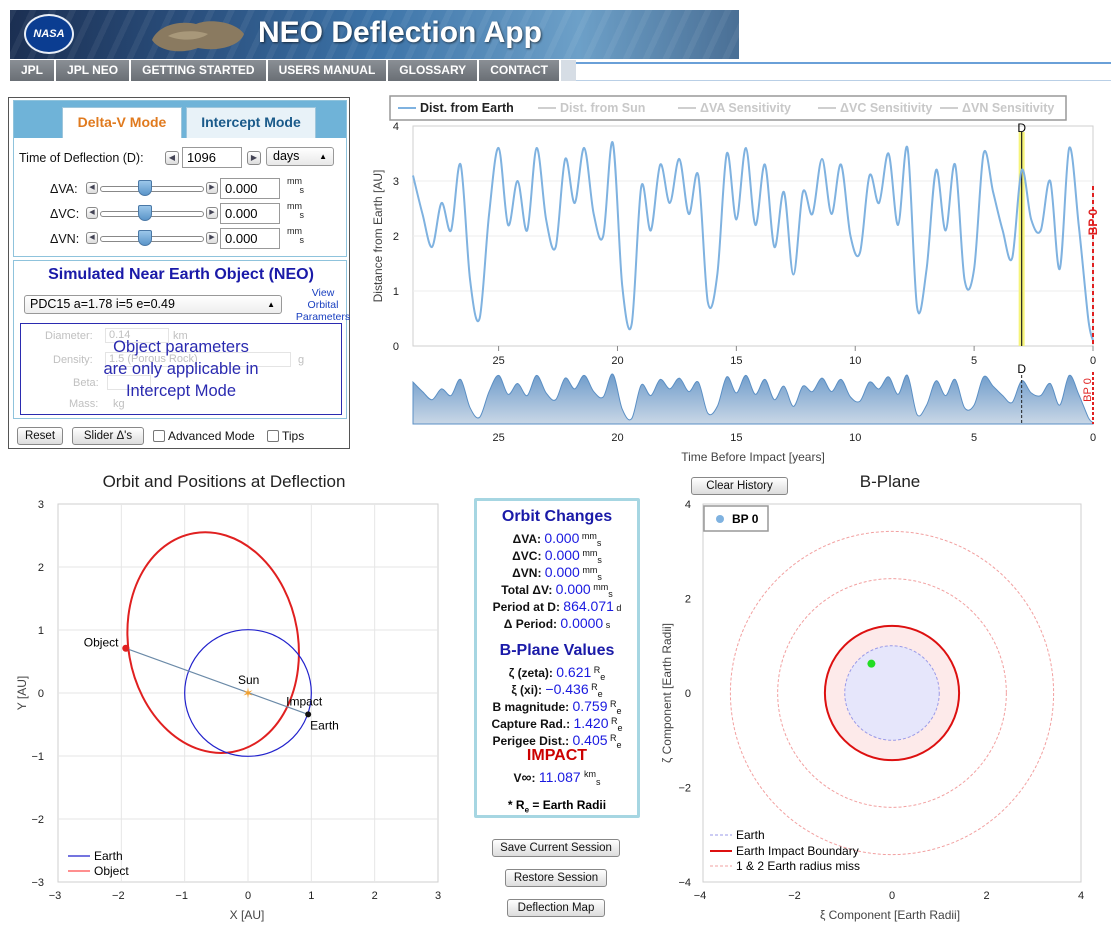 The image size is (1111, 938). What do you see at coordinates (145, 213) in the screenshot?
I see `dvc-slider-thumb` at bounding box center [145, 213].